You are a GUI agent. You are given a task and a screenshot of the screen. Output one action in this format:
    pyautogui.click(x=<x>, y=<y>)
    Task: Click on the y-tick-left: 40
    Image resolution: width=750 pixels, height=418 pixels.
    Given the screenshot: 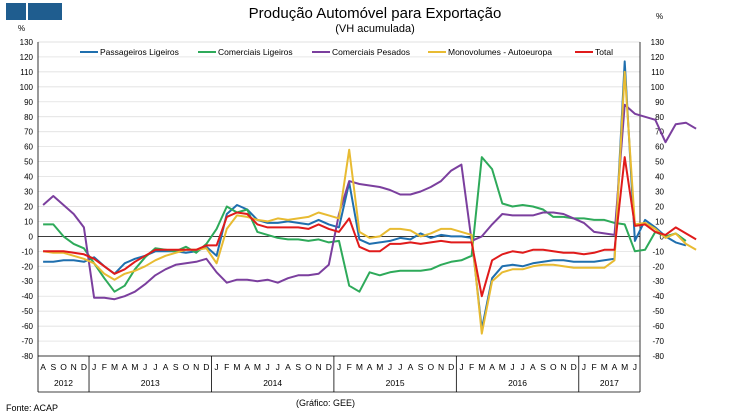 What is the action you would take?
    pyautogui.click(x=28, y=177)
    